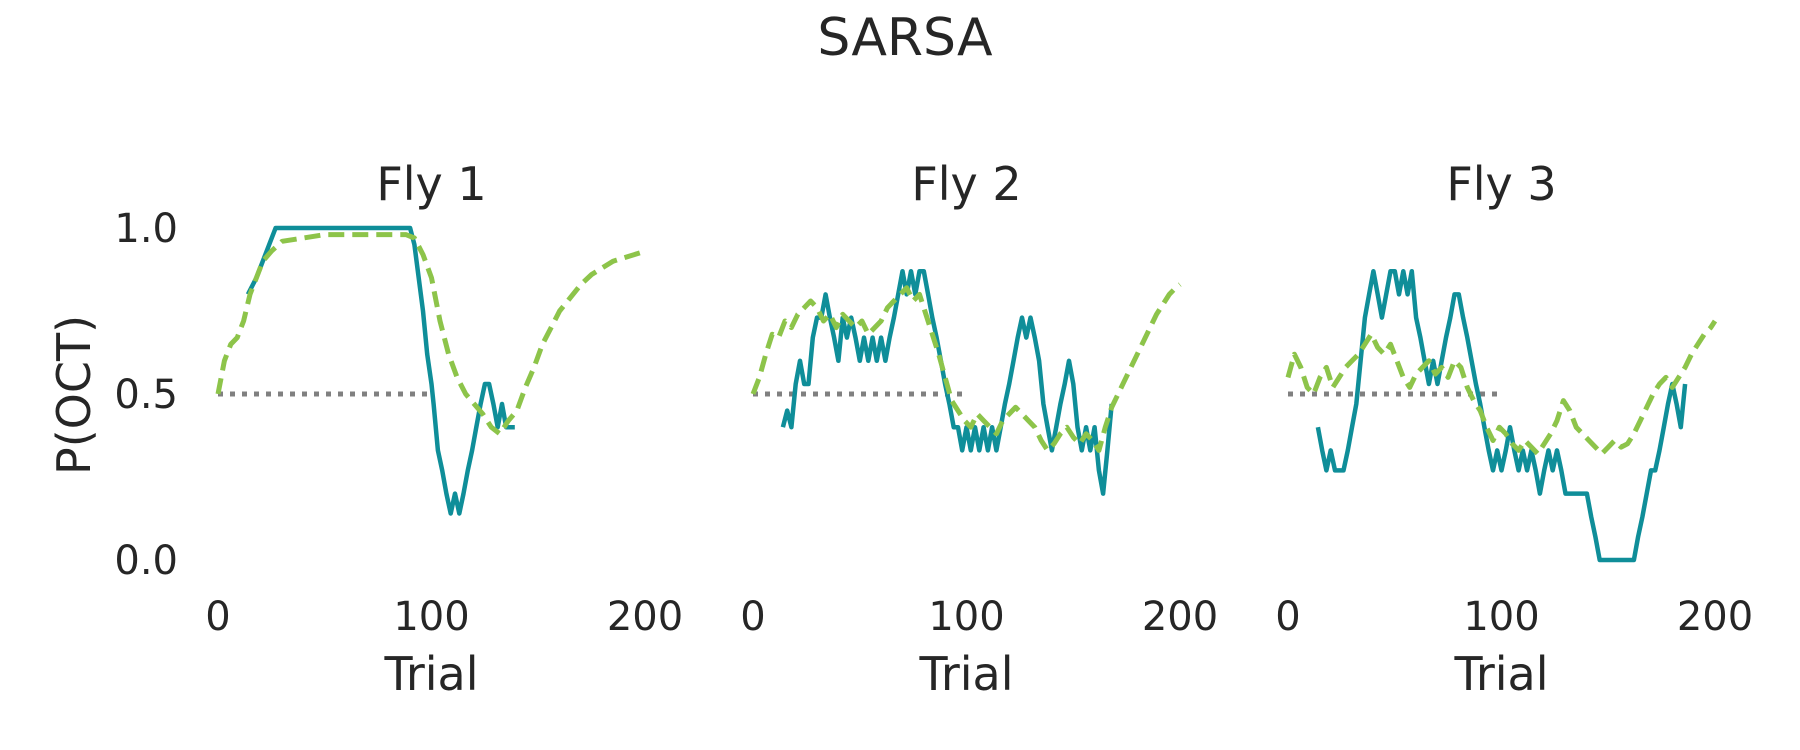 This screenshot has height=750, width=1800. I want to click on y-tick-label: 0.0, so click(146, 561).